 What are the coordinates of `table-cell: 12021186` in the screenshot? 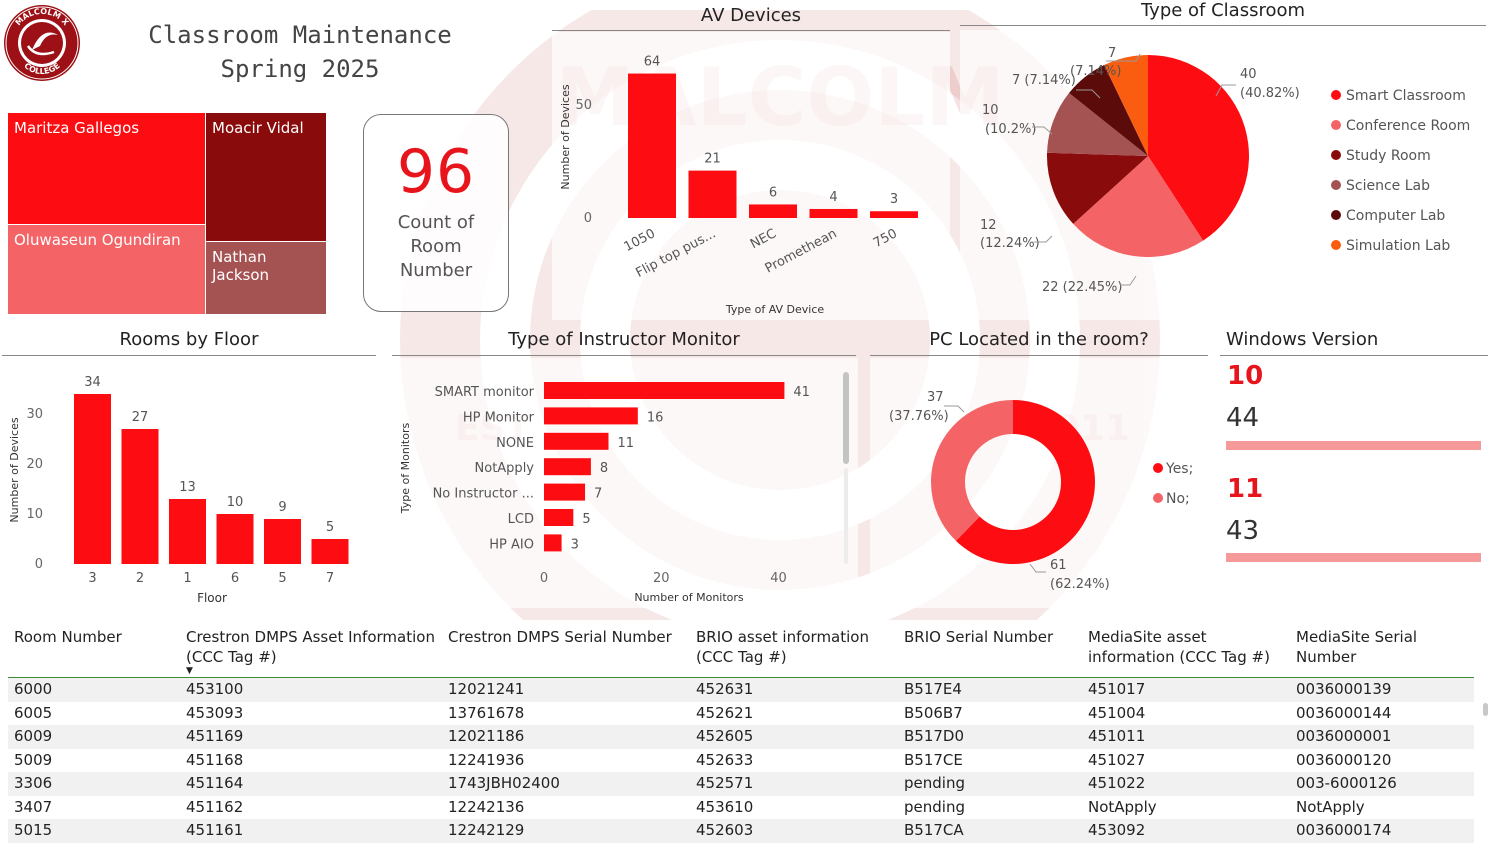 It's located at (566, 737).